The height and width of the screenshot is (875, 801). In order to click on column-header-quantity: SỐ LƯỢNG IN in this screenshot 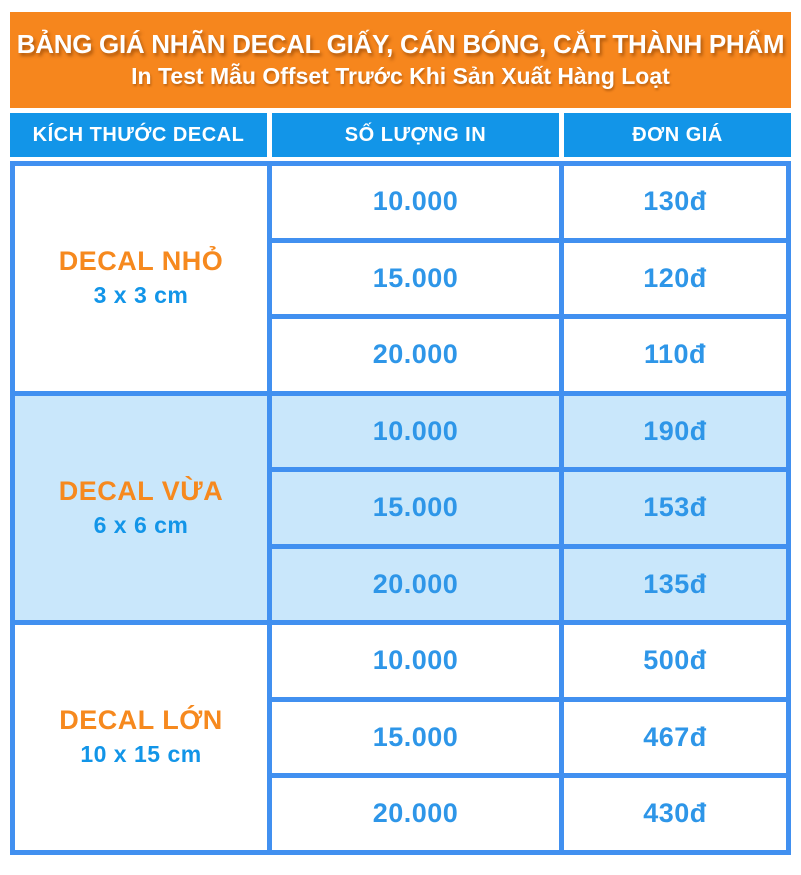, I will do `click(415, 135)`.